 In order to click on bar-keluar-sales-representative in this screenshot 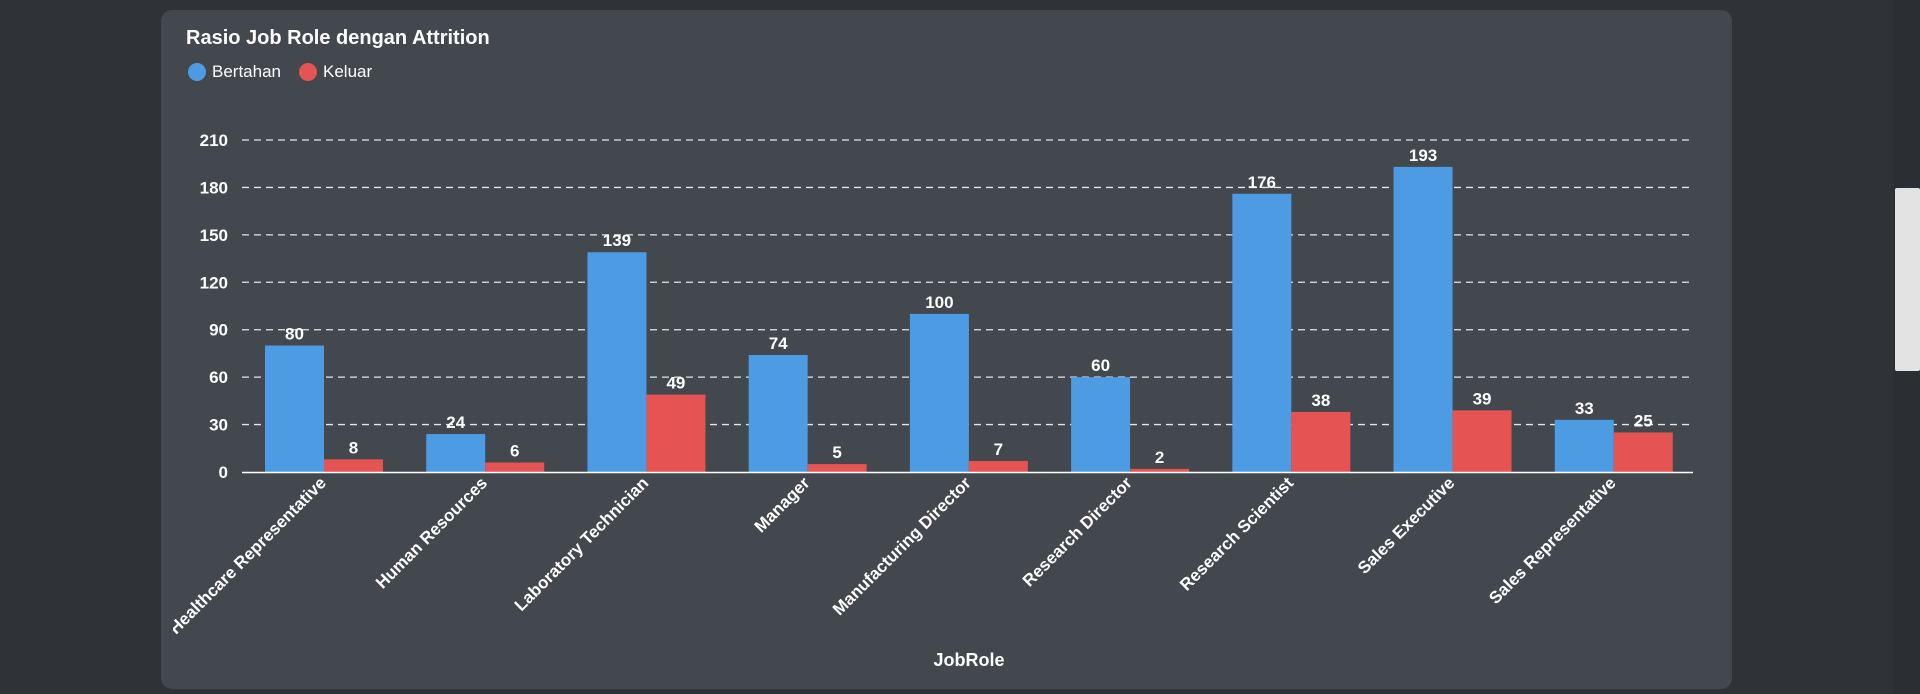, I will do `click(1643, 452)`.